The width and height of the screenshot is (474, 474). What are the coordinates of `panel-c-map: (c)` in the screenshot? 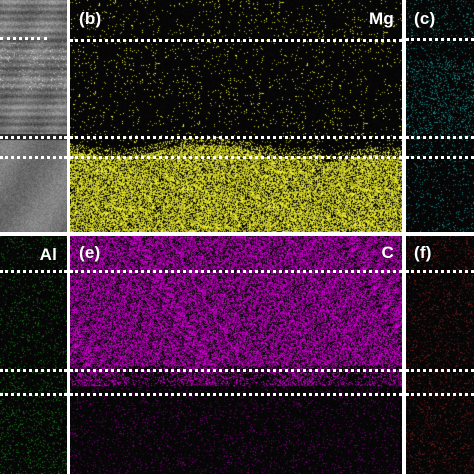 It's located at (440, 116).